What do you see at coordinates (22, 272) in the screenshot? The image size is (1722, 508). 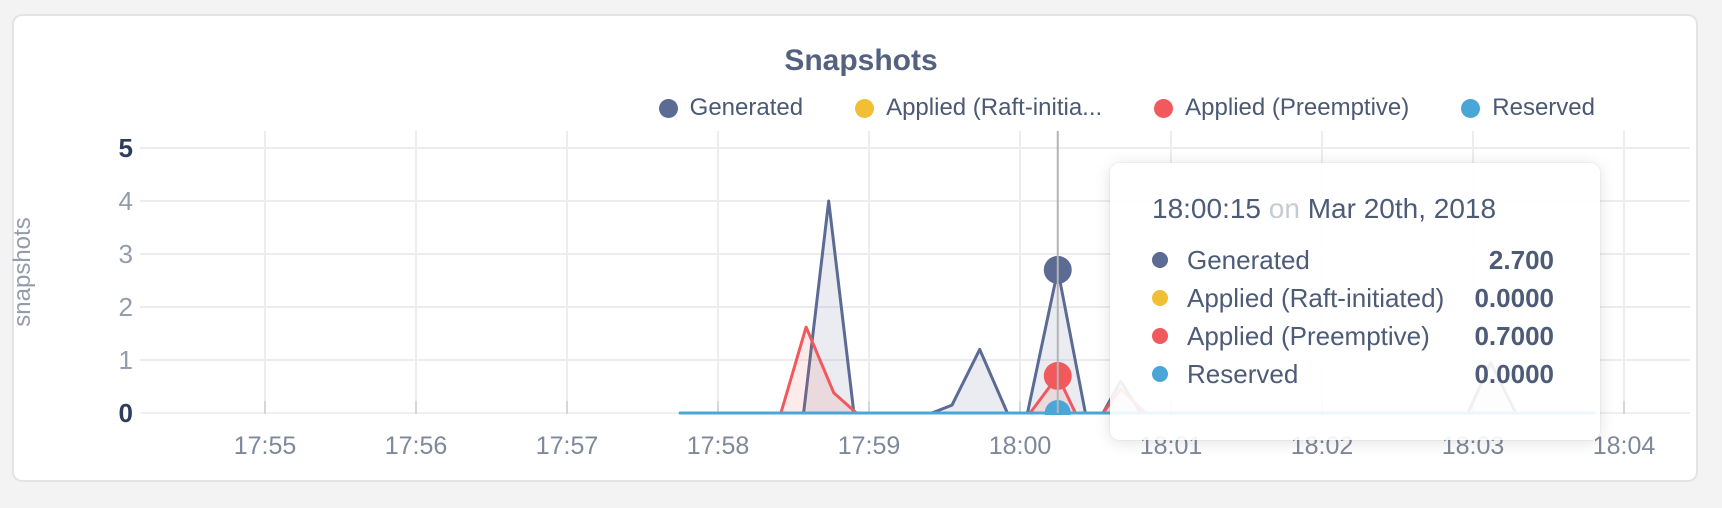 I see `y-axis-title: snapshots` at bounding box center [22, 272].